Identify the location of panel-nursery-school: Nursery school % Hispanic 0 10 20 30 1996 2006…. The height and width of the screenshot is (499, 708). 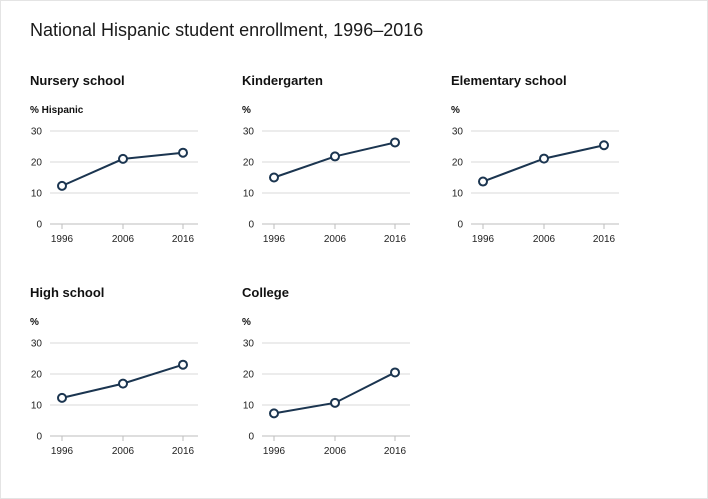
(130, 168).